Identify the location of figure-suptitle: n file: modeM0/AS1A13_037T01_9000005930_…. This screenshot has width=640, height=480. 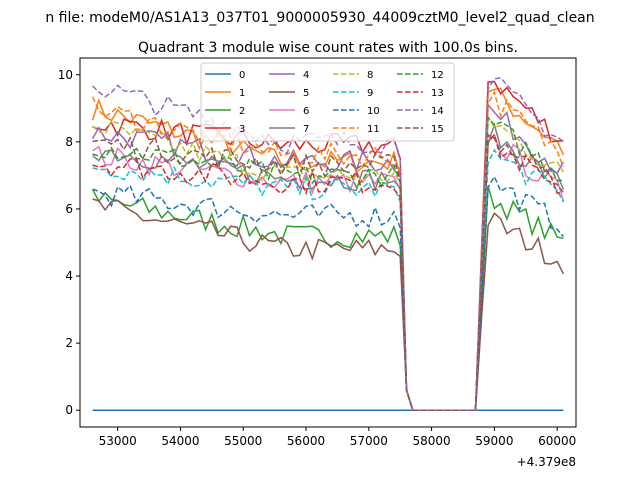
(319, 18).